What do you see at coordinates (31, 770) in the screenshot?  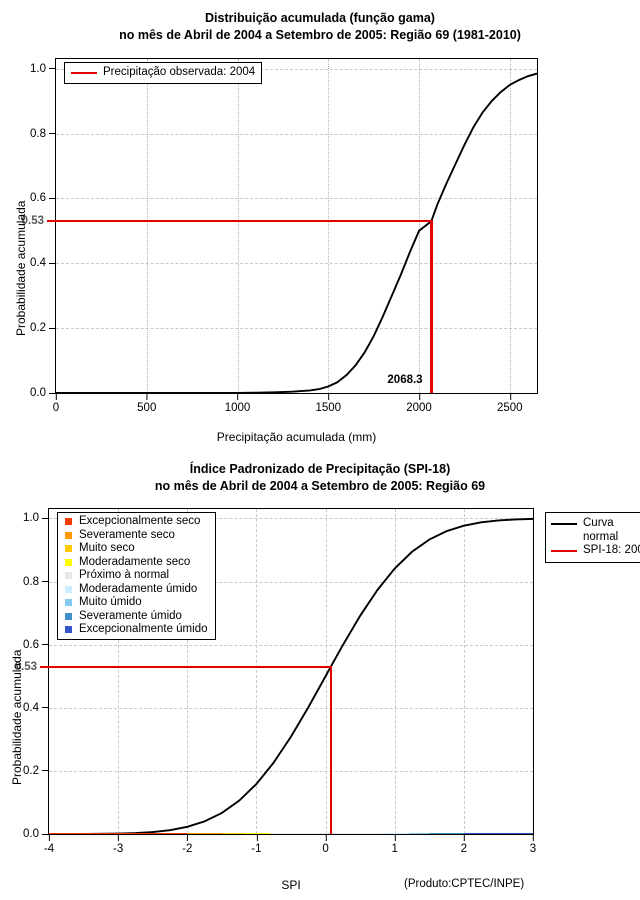 I see `y-tick-label: 0.2` at bounding box center [31, 770].